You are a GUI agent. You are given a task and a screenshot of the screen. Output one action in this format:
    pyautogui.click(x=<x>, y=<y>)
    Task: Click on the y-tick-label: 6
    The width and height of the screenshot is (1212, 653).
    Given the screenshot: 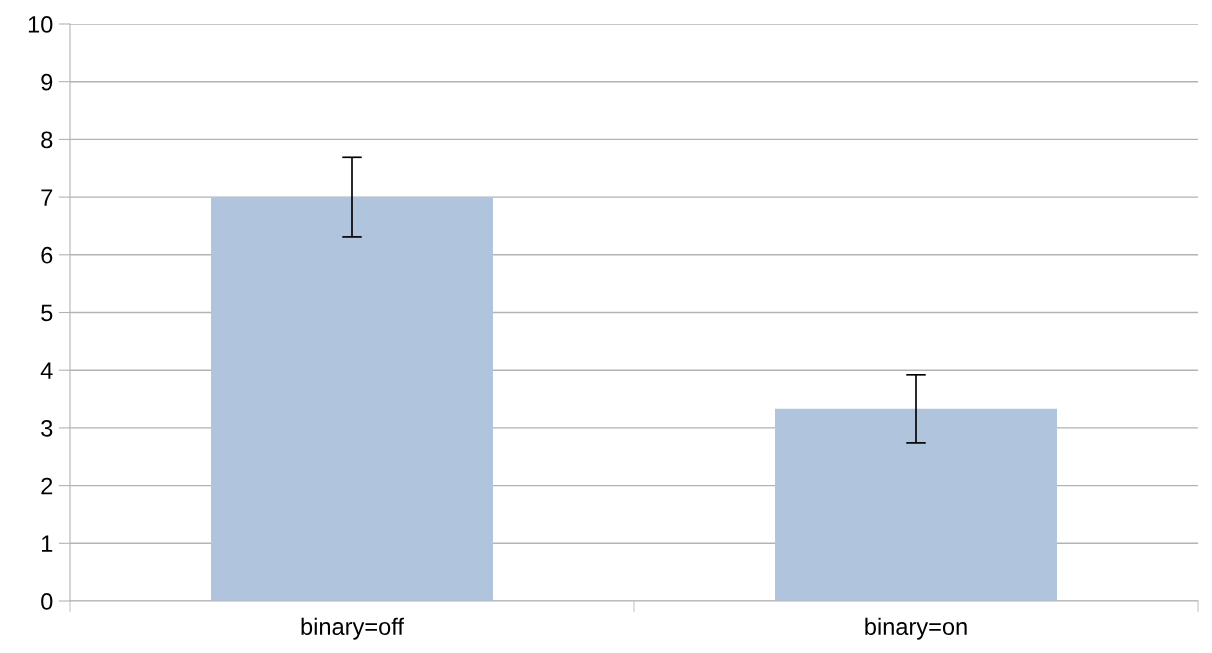 What is the action you would take?
    pyautogui.click(x=47, y=255)
    